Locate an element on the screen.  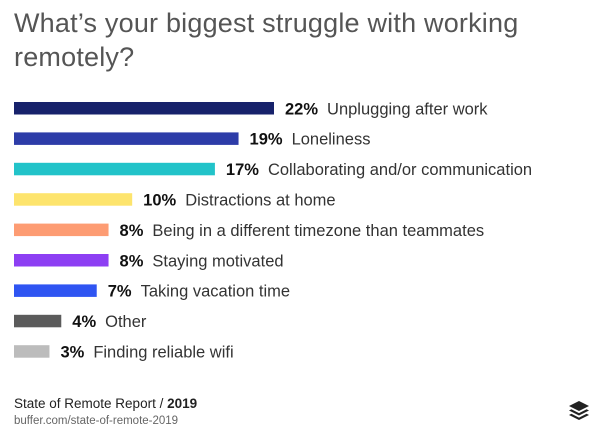
bar-value-label-6: 7% is located at coordinates (120, 292).